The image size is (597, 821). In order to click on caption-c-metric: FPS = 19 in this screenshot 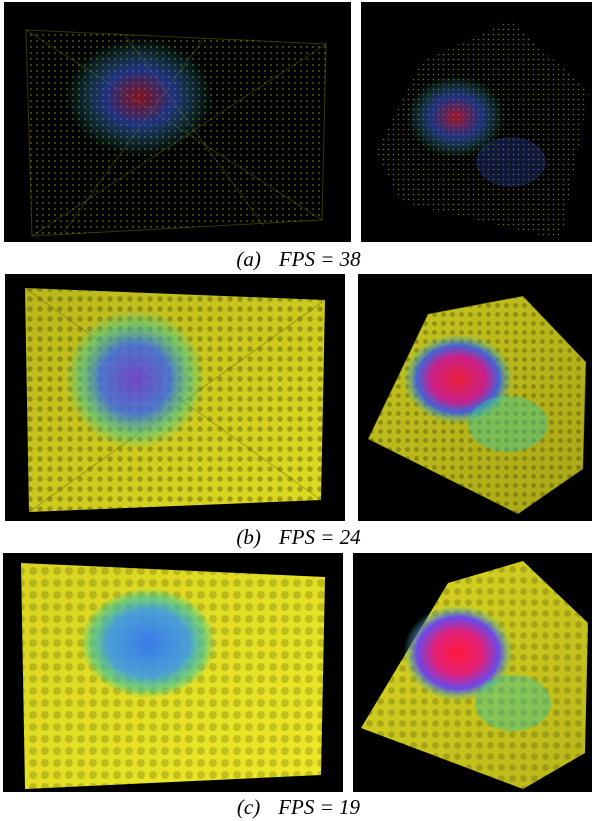, I will do `click(319, 807)`.